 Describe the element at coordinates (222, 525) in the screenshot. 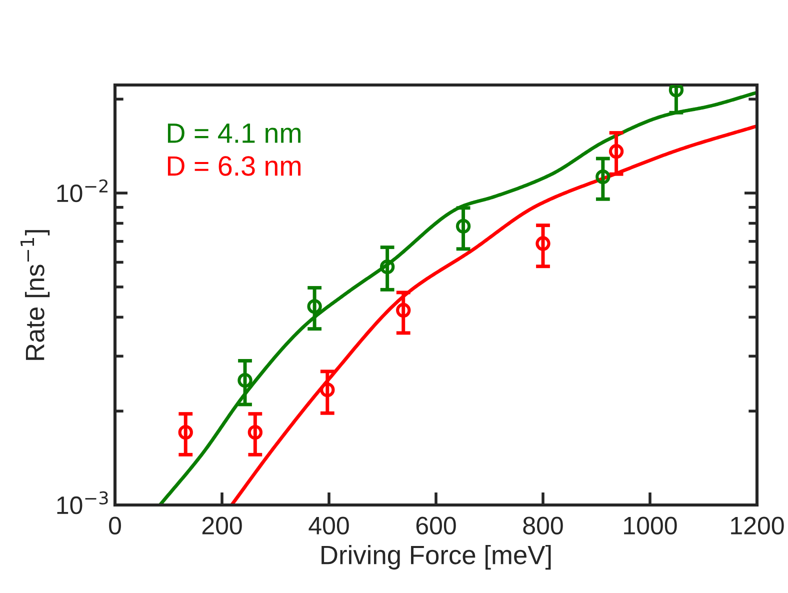

I see `x-tick-label: 200` at that location.